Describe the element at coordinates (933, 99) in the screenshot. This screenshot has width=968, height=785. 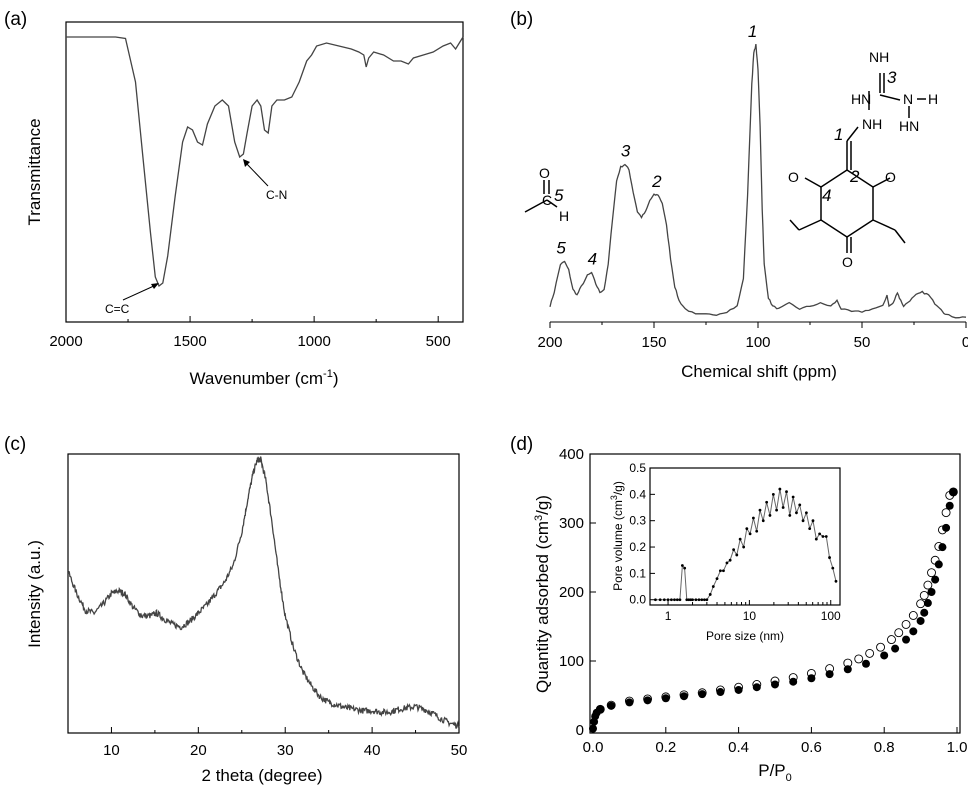
I see `svg-text: H` at that location.